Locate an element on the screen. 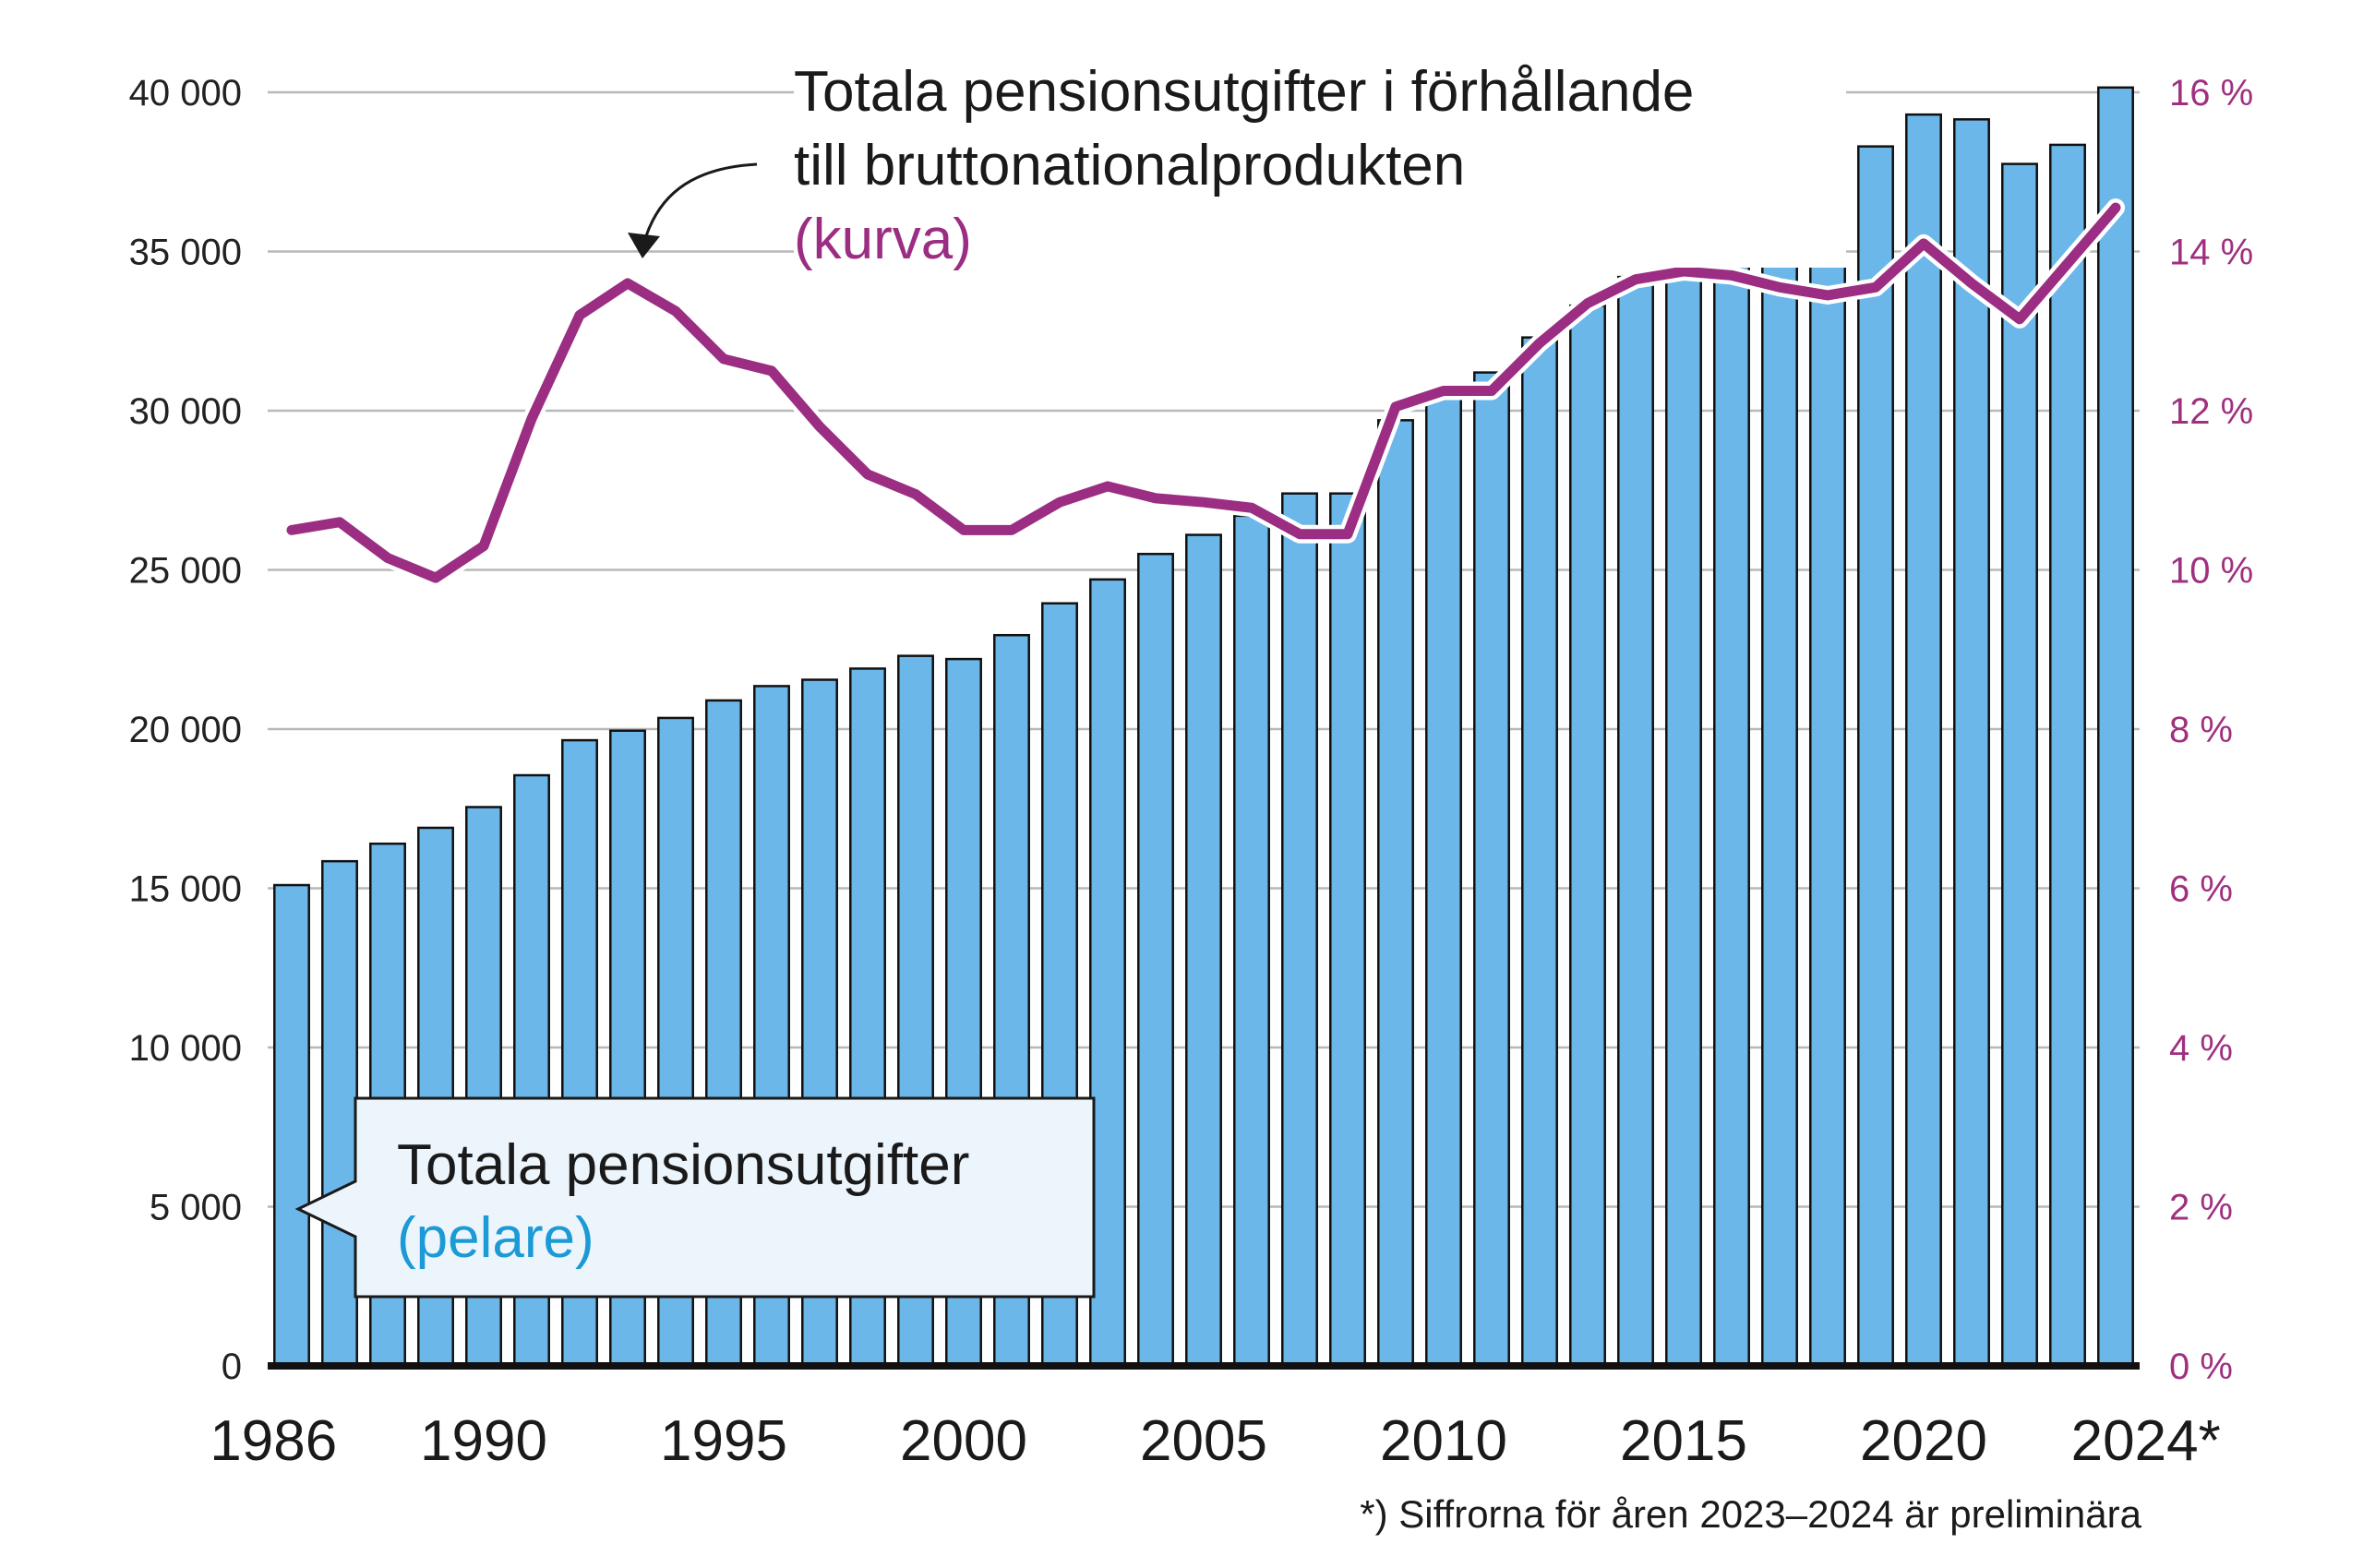 Image resolution: width=2363 pixels, height=1568 pixels. bar-2020 is located at coordinates (1924, 741).